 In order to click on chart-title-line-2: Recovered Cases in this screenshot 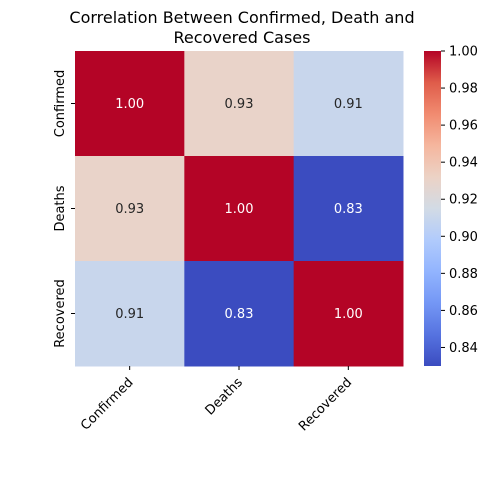, I will do `click(242, 37)`.